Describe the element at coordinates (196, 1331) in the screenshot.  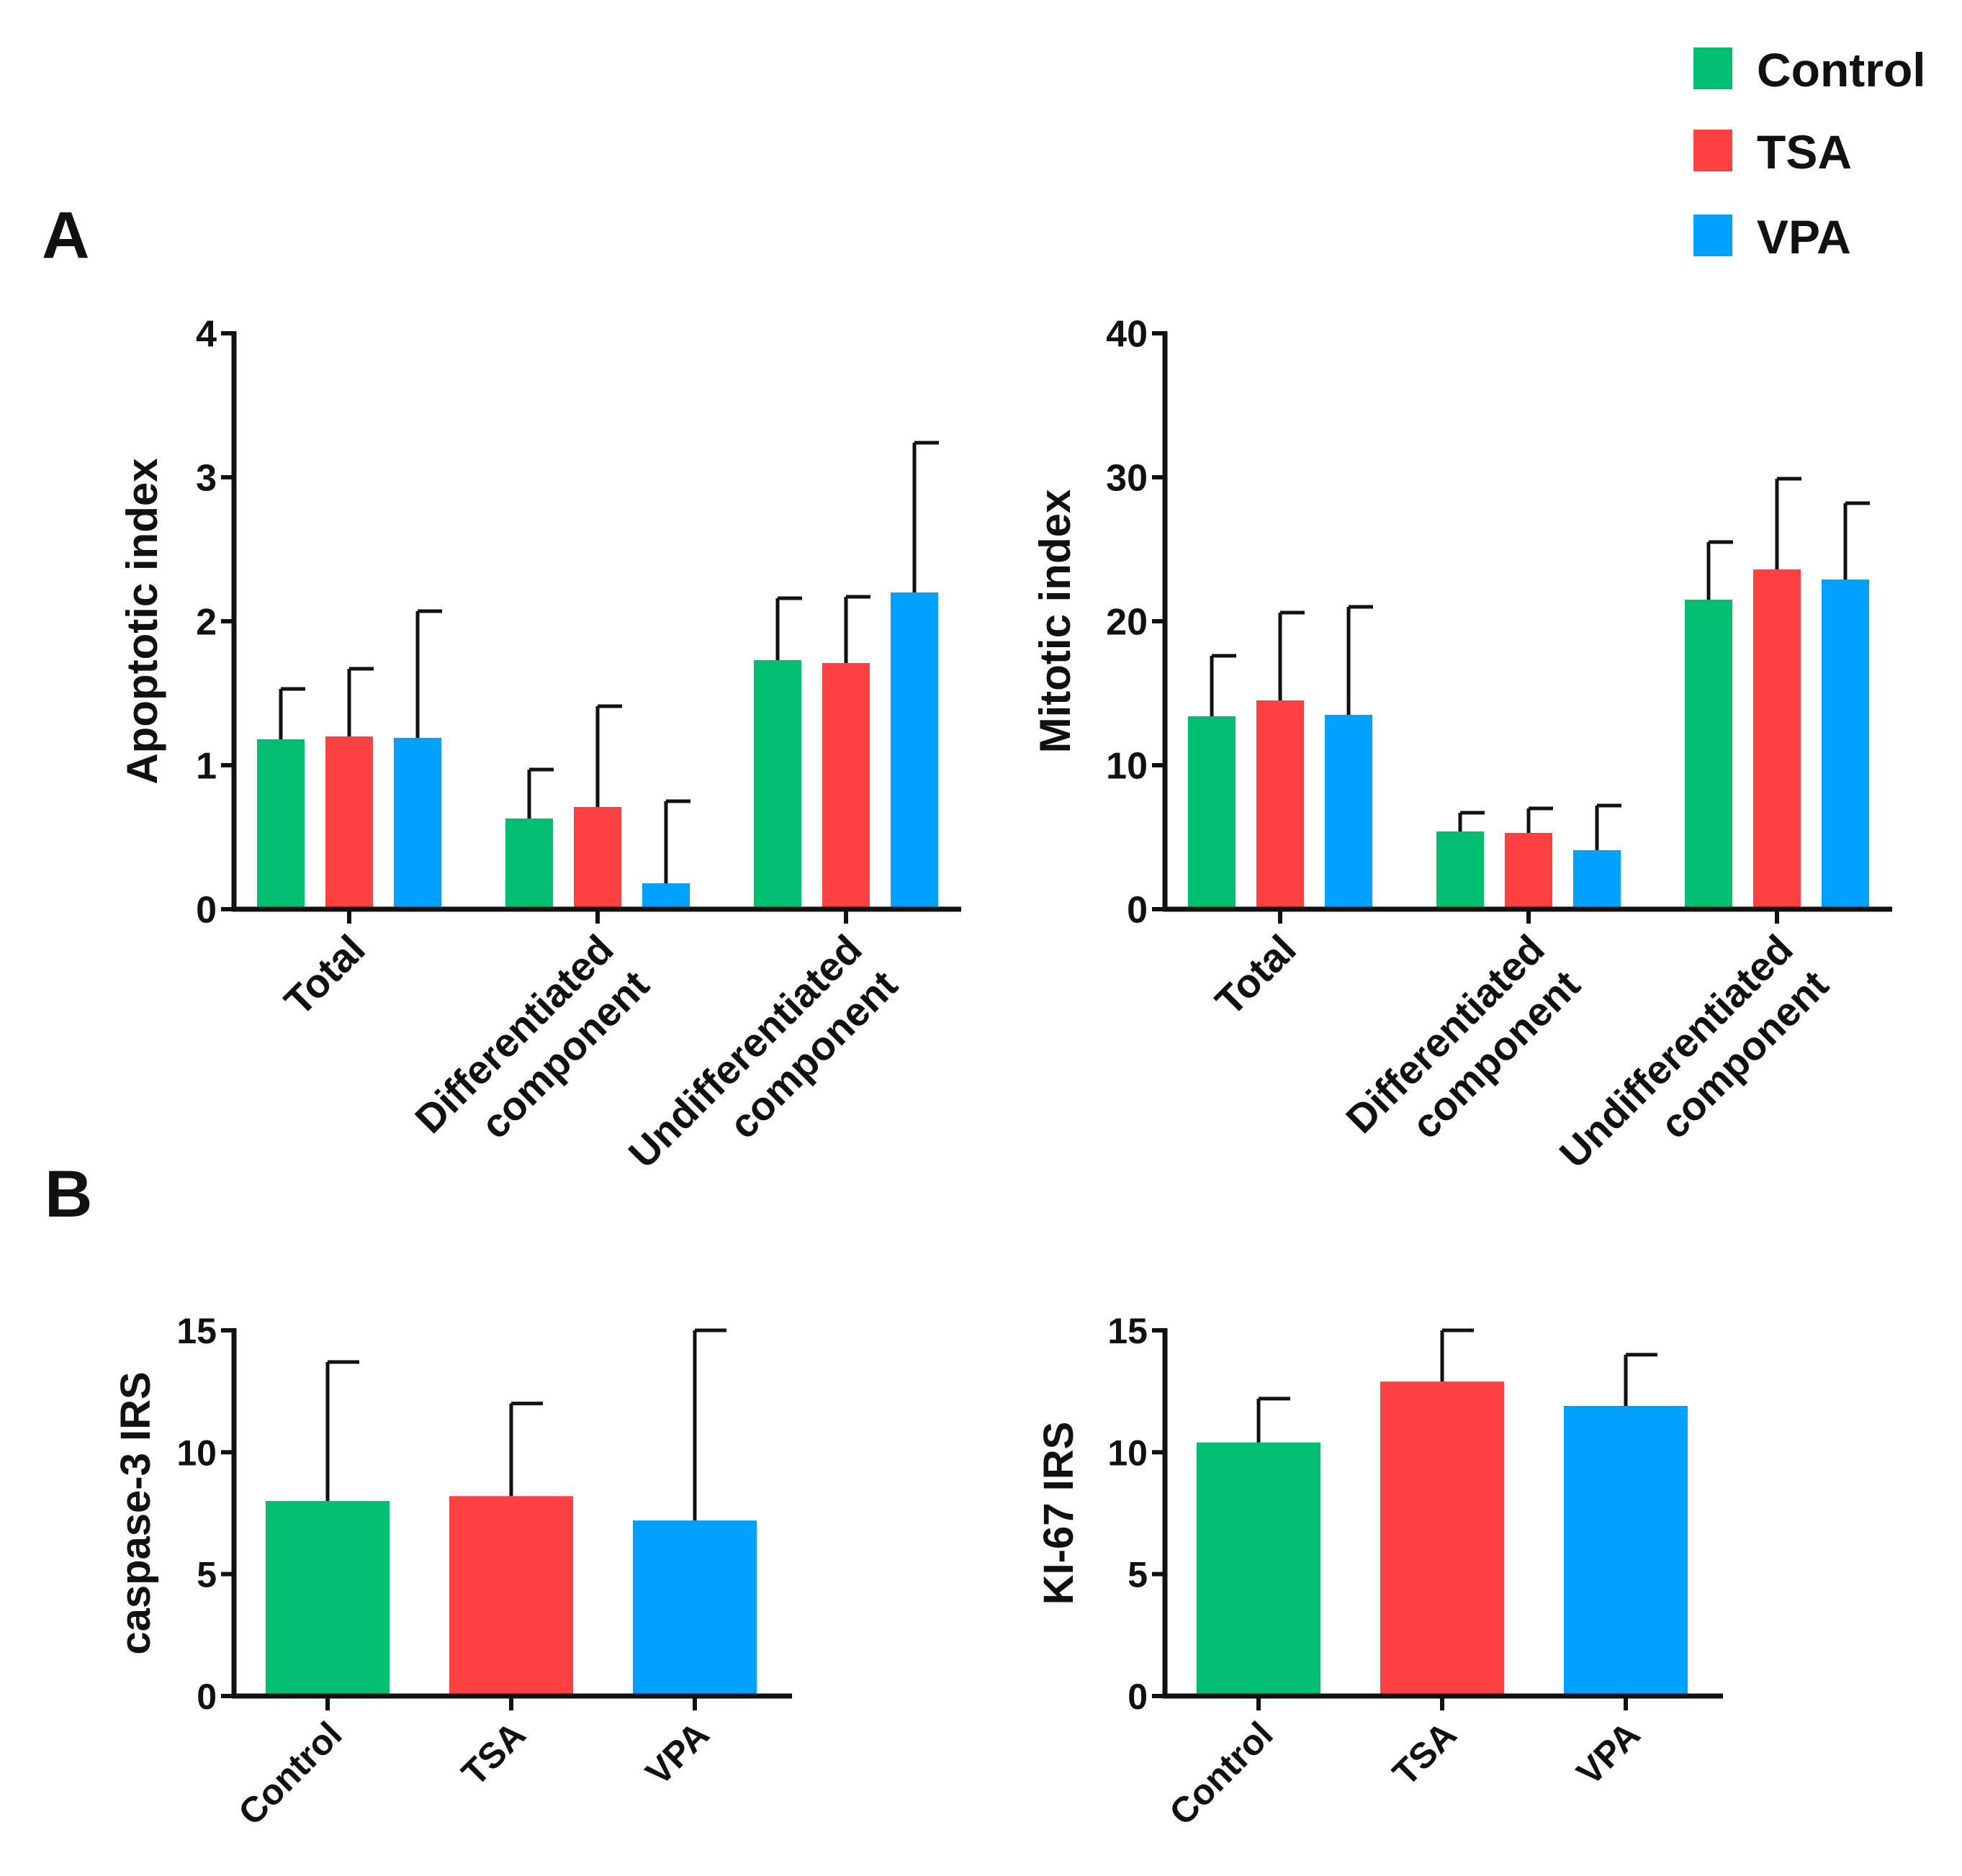
I see `y-tick-label-caspase-15: 15` at that location.